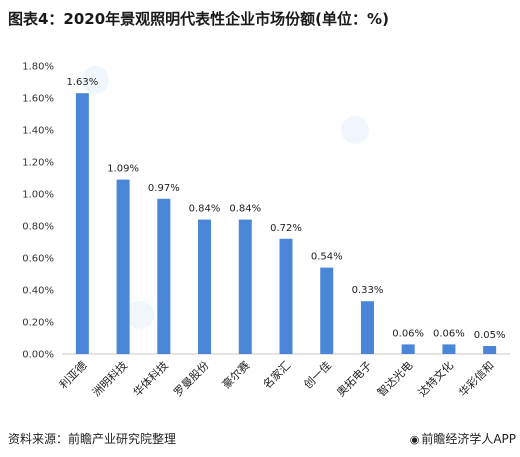 This screenshot has height=457, width=520. Describe the element at coordinates (38, 227) in the screenshot. I see `y-tick-label: 0.80%` at that location.